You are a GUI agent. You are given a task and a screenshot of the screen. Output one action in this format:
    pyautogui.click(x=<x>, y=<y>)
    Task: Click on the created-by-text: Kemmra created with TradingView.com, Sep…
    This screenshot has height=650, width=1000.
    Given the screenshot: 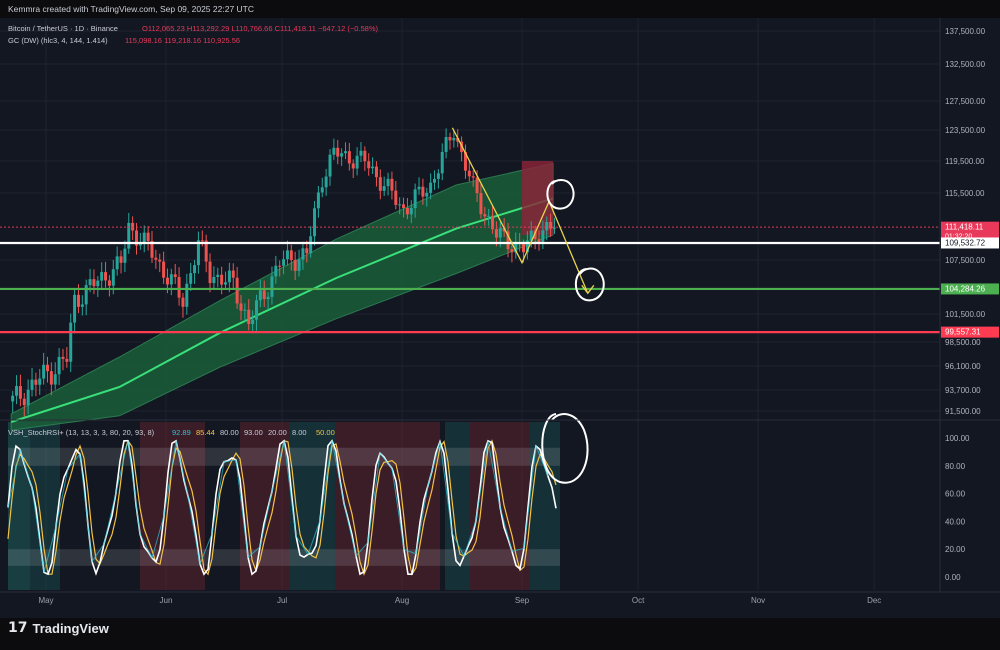 What is the action you would take?
    pyautogui.click(x=131, y=9)
    